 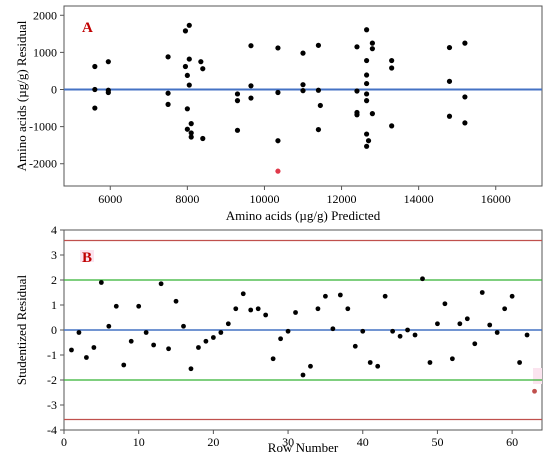 What do you see at coordinates (21, 95) in the screenshot?
I see `panel-a-y-axis-label: Amino acids (µg/g) Residual` at bounding box center [21, 95].